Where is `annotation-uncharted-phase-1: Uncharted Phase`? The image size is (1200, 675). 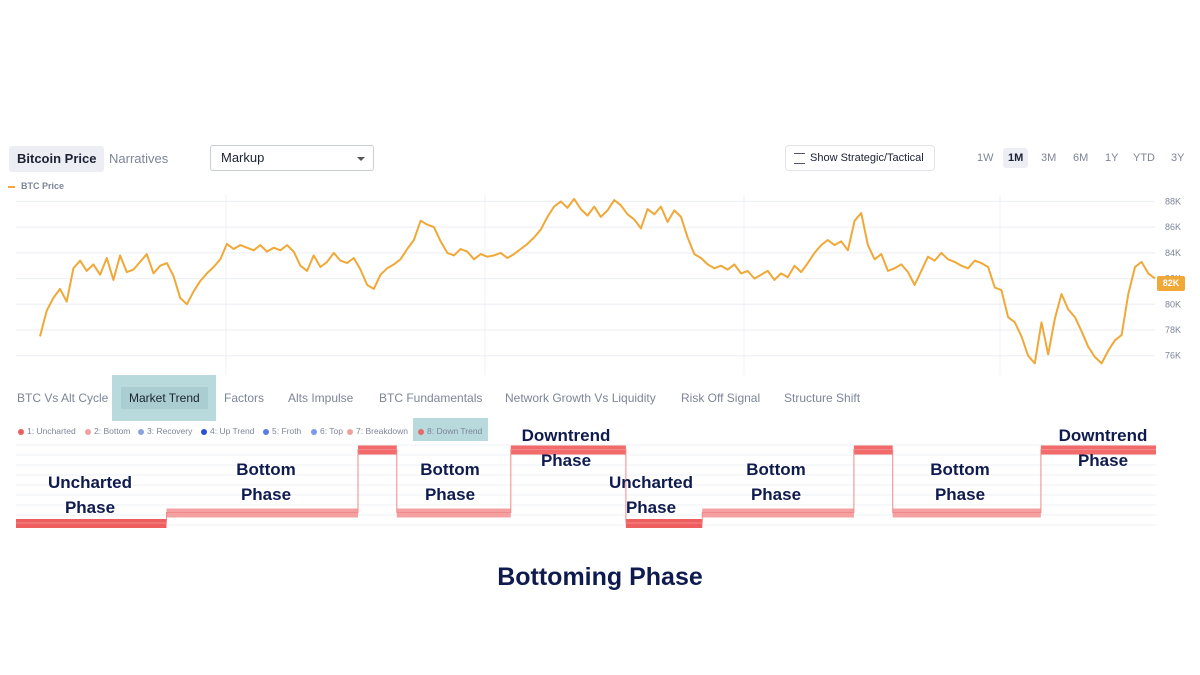 annotation-uncharted-phase-1: Uncharted Phase is located at coordinates (90, 495).